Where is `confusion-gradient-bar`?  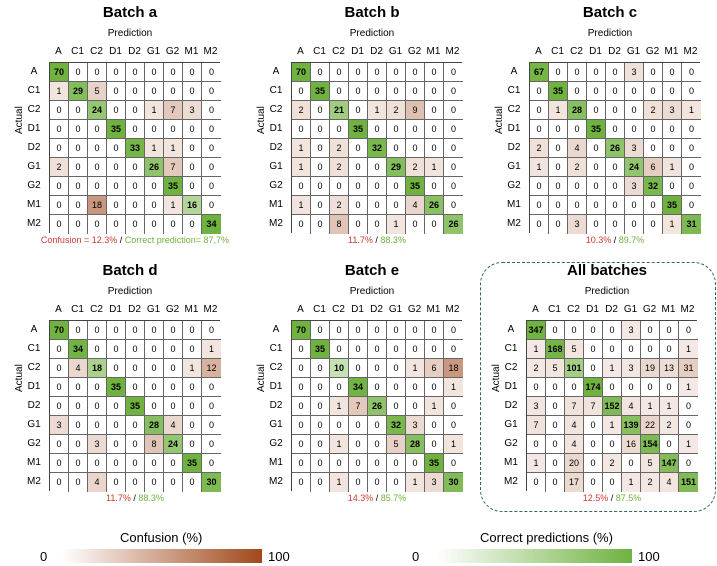
confusion-gradient-bar is located at coordinates (162, 556).